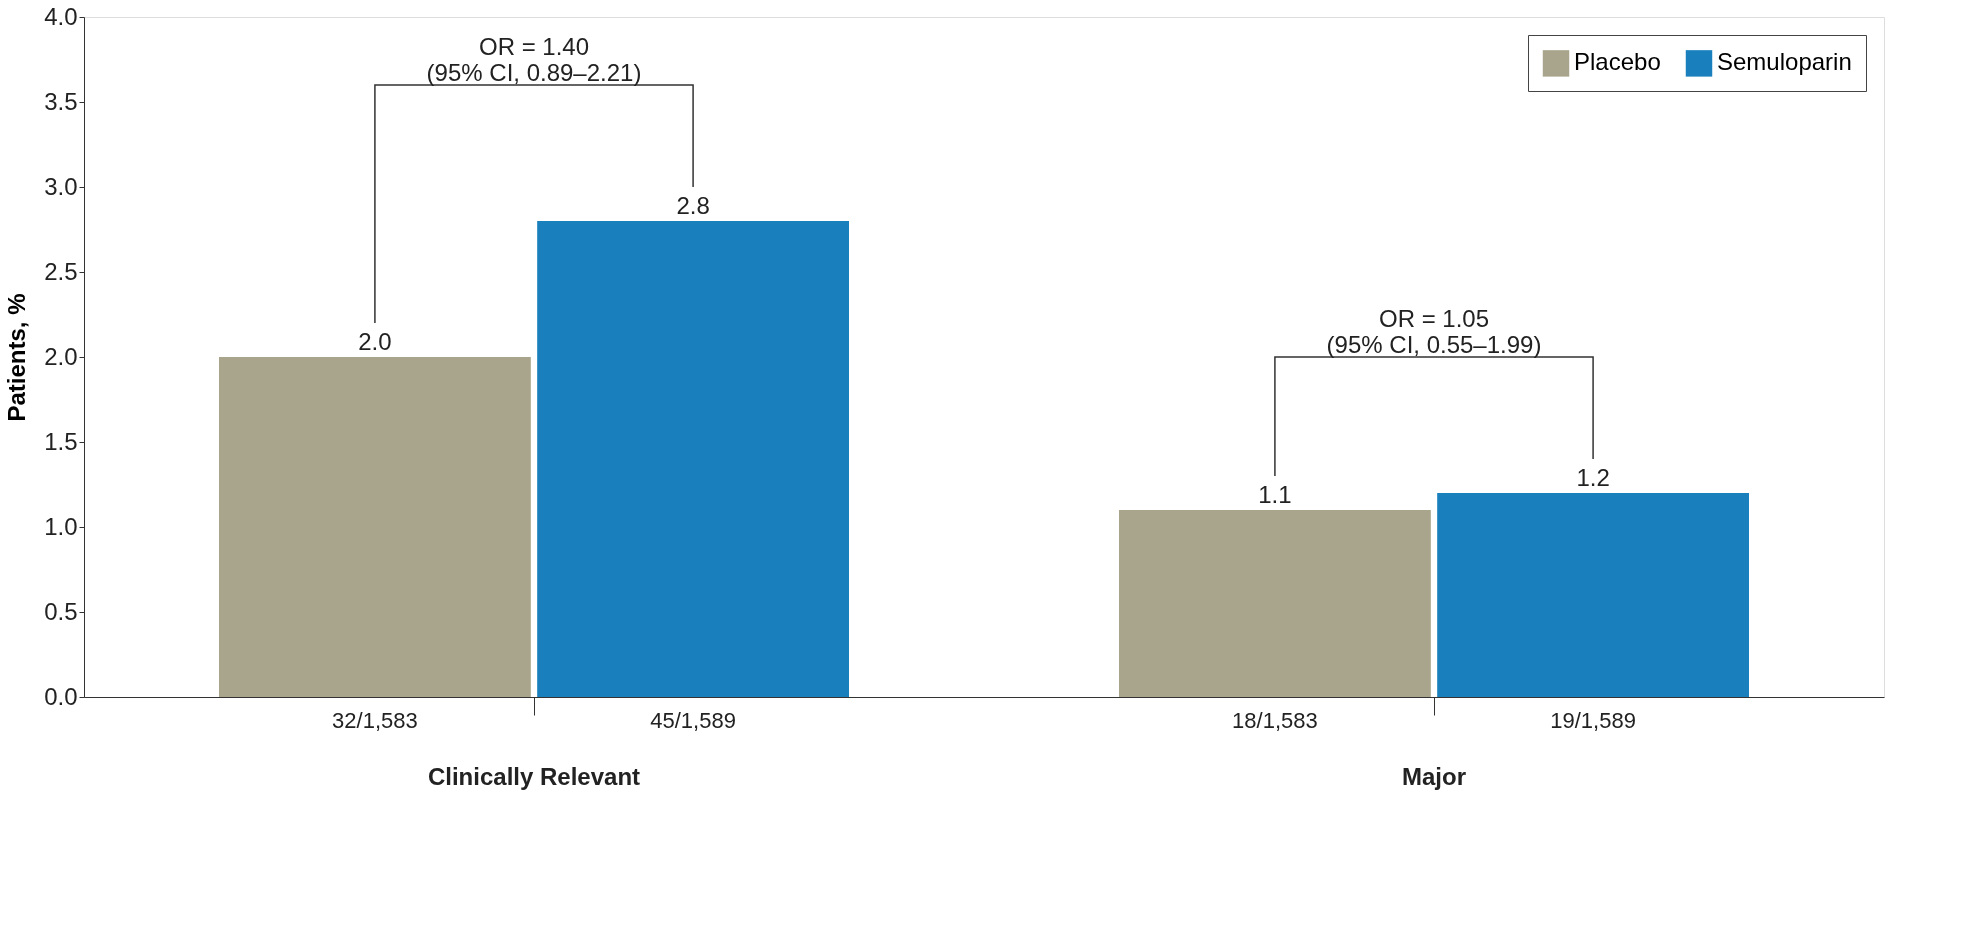 The width and height of the screenshot is (1961, 929). I want to click on y-tick-label: 2.5, so click(61, 271).